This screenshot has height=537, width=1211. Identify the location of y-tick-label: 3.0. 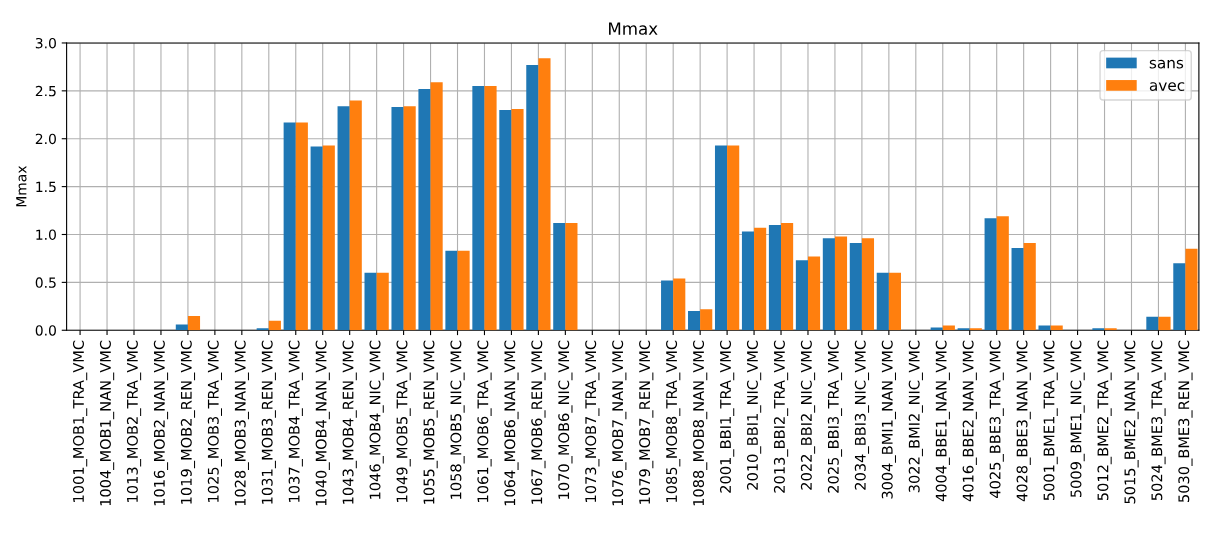
(45, 43).